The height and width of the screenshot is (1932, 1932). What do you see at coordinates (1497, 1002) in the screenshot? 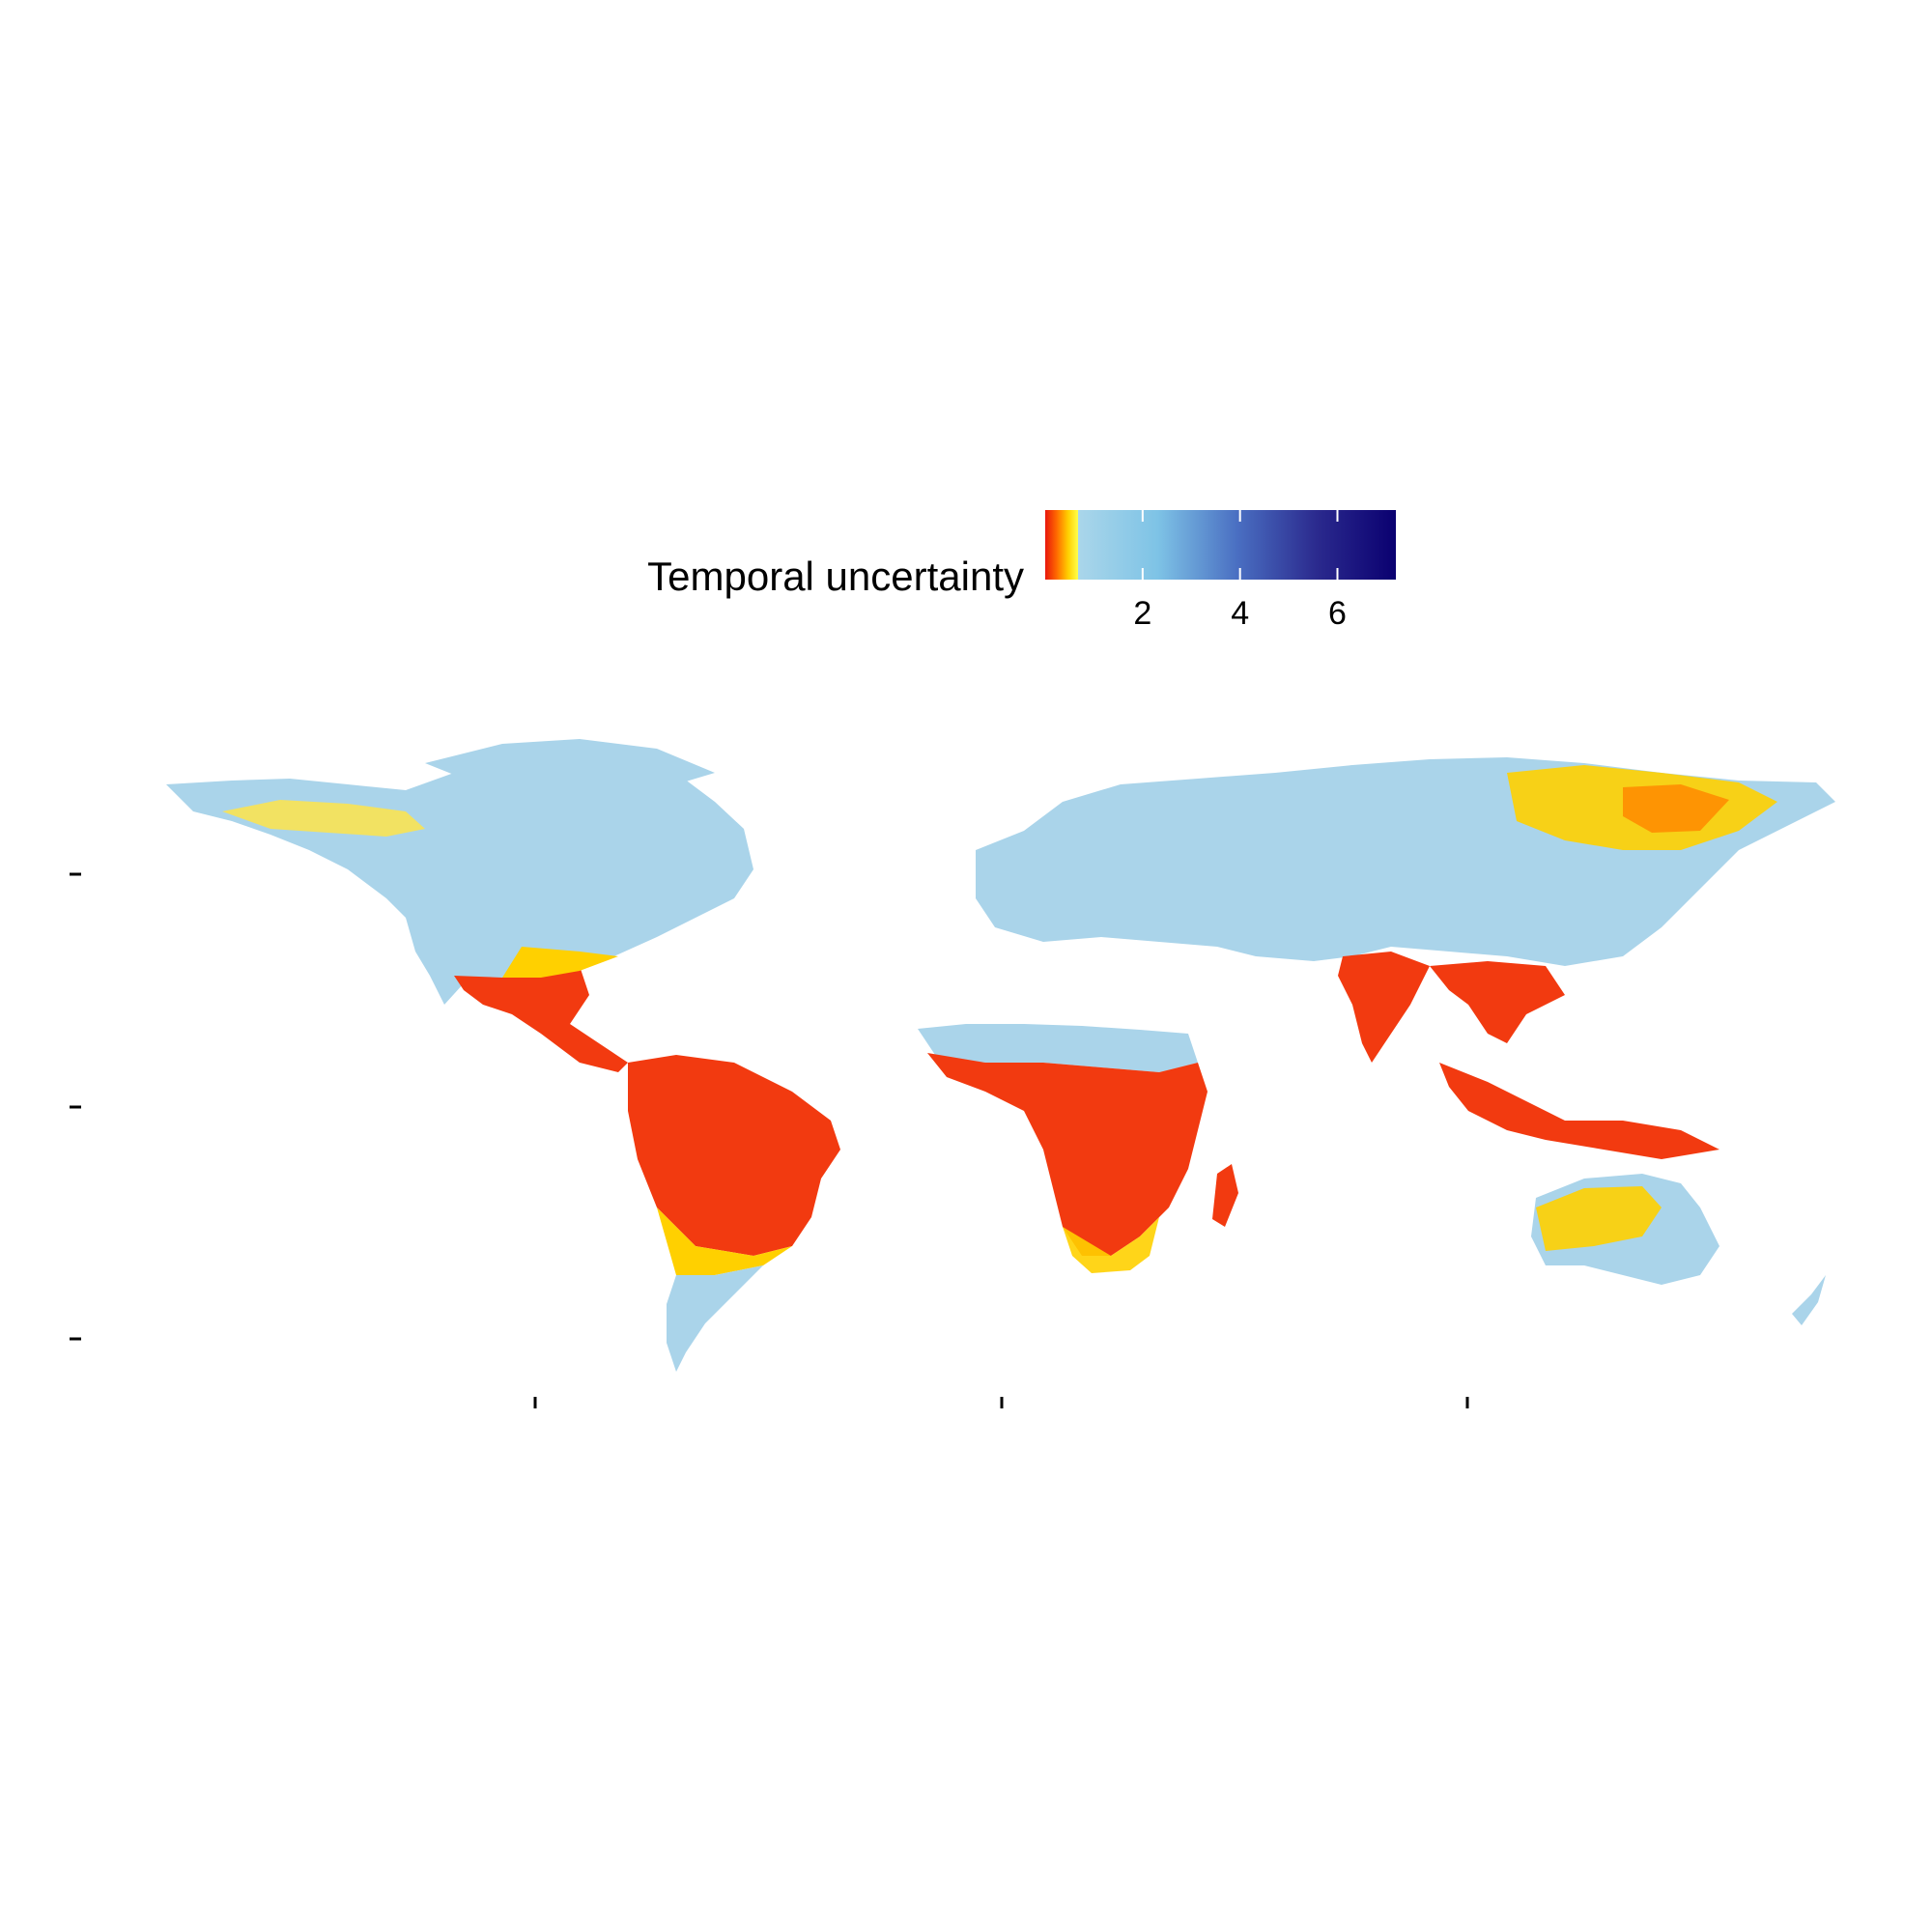
I see `se-asia-red` at bounding box center [1497, 1002].